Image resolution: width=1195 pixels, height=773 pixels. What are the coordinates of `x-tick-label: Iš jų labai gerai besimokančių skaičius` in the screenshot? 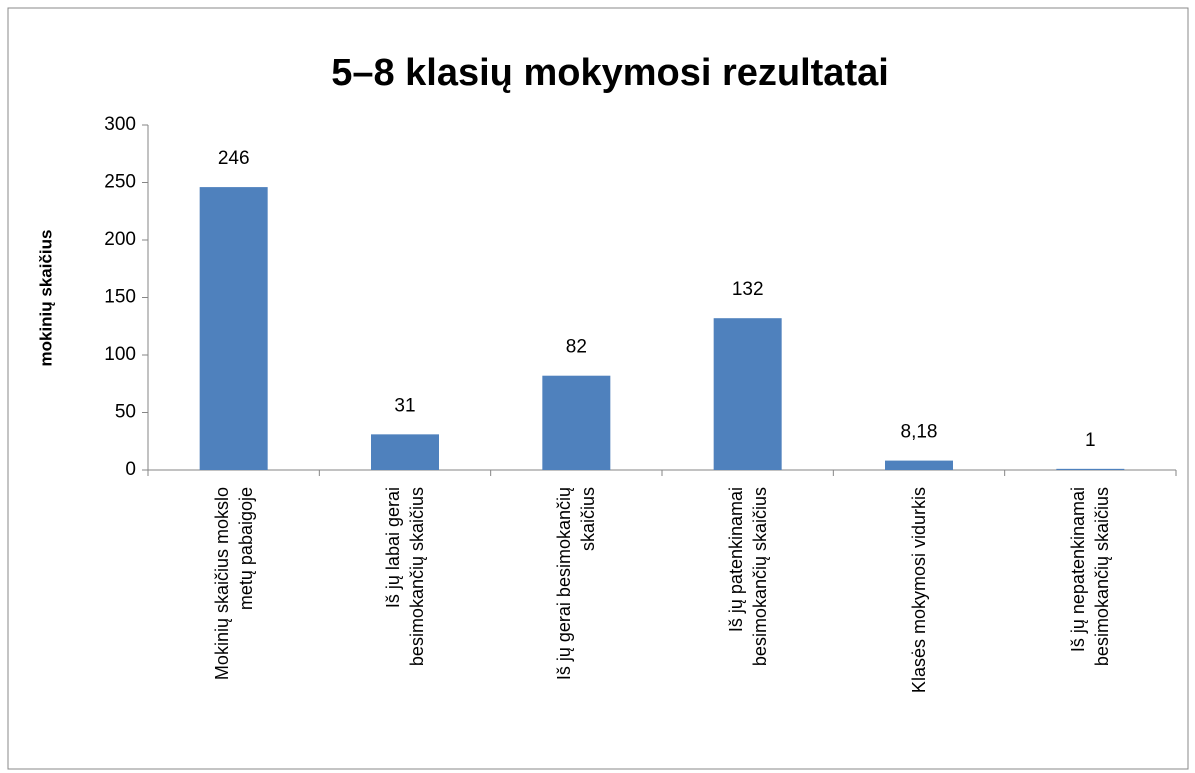 It's located at (405, 577).